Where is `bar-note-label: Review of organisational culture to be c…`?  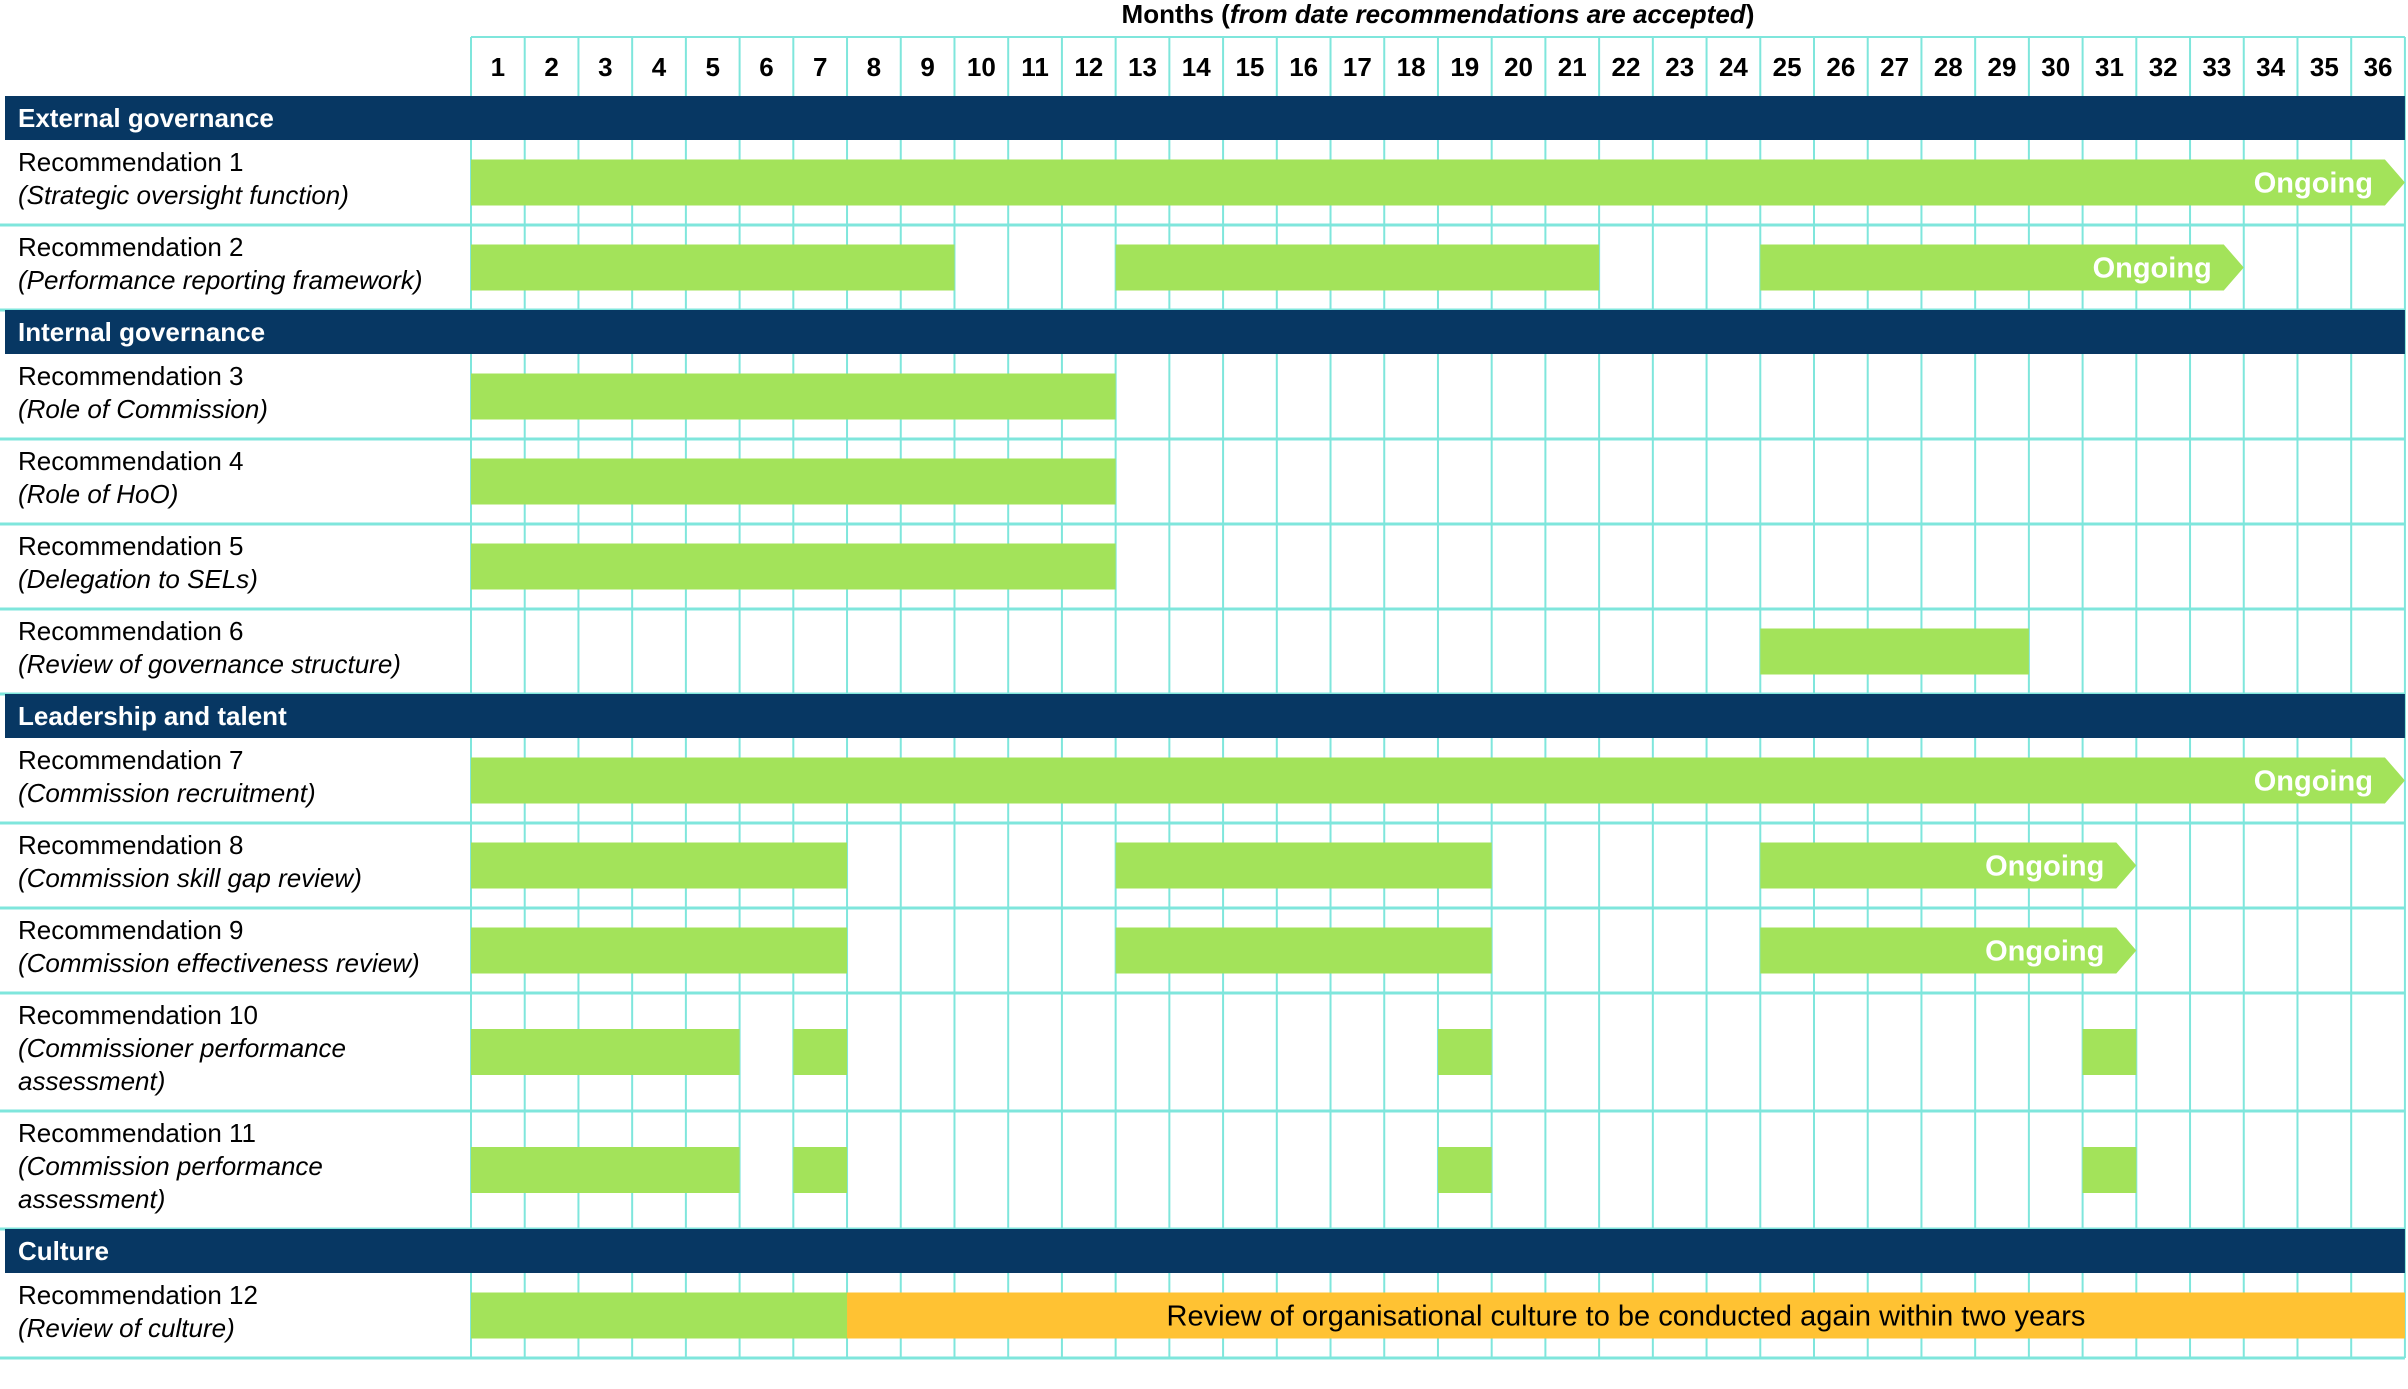
bar-note-label: Review of organisational culture to be c… is located at coordinates (1626, 1317).